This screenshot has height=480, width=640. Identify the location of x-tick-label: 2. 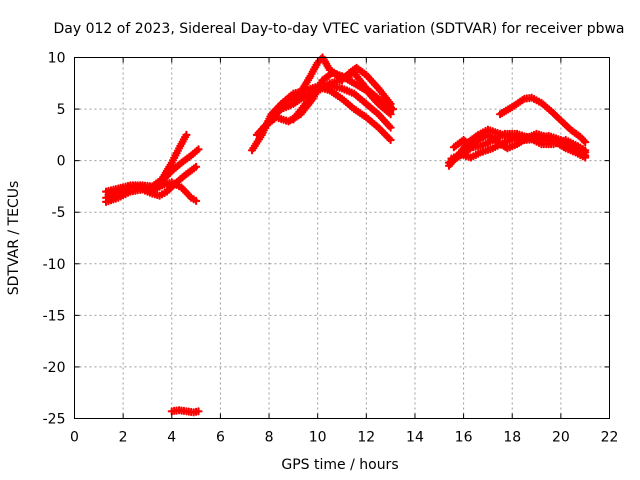
(123, 438).